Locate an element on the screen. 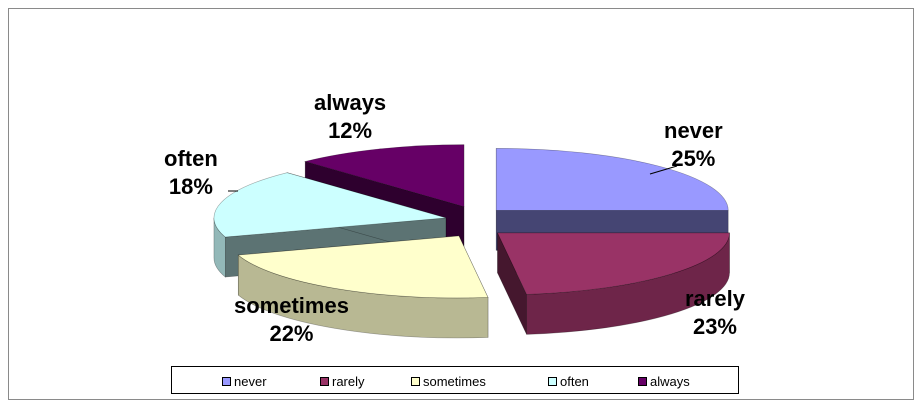  pie-slice-rarely-top is located at coordinates (613, 263).